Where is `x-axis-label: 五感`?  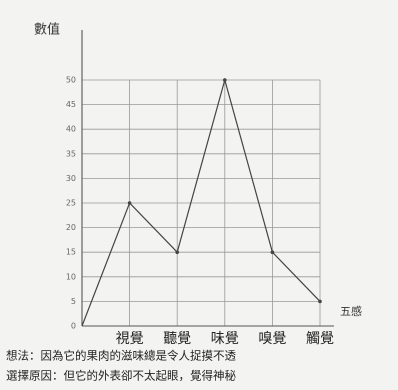 x-axis-label: 五感 is located at coordinates (351, 311).